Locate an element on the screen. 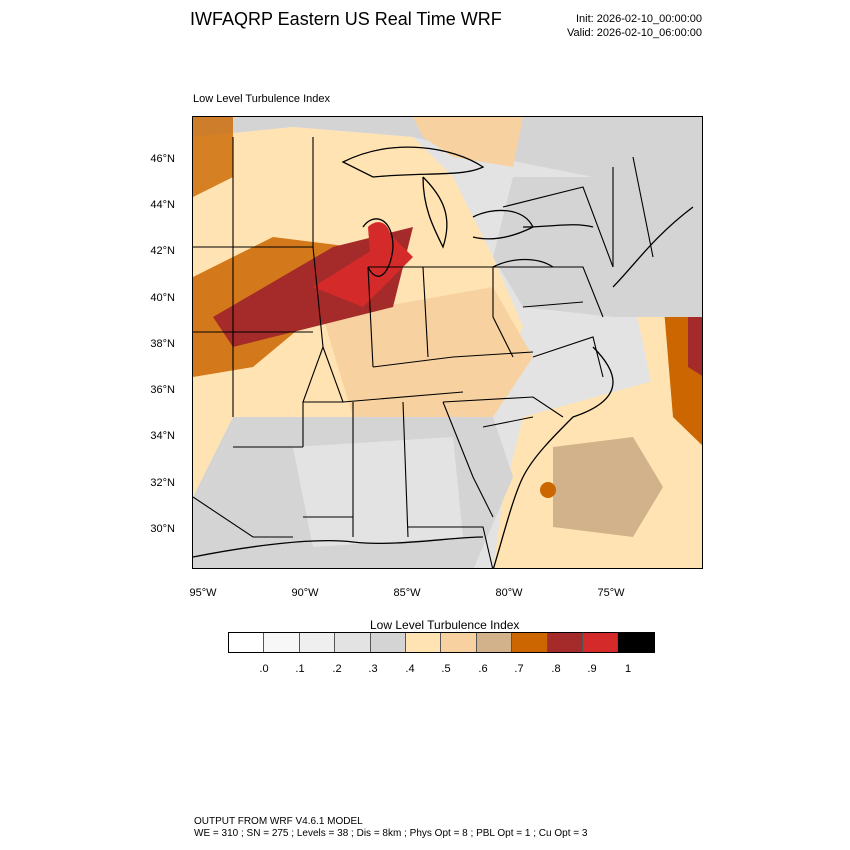  lat-label-42: 42°N is located at coordinates (162, 251).